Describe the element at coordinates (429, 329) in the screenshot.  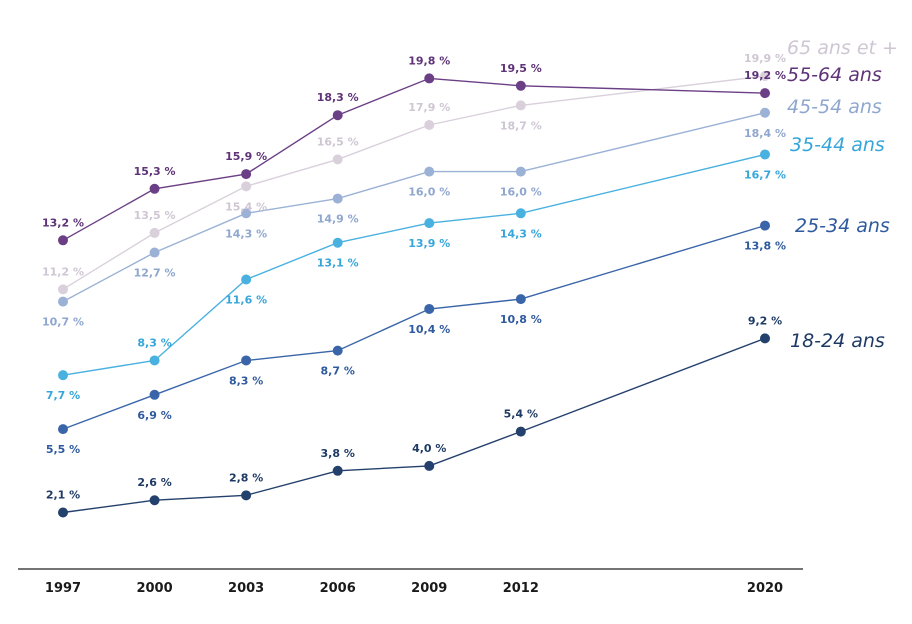
I see `data-label: 10,4 %` at that location.